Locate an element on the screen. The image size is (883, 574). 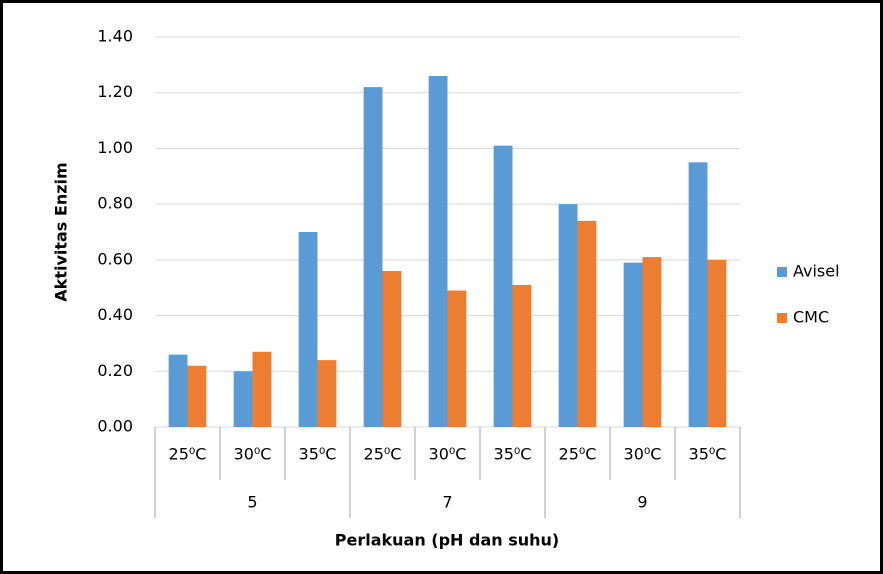
y-tick-label: 1.20 is located at coordinates (115, 91).